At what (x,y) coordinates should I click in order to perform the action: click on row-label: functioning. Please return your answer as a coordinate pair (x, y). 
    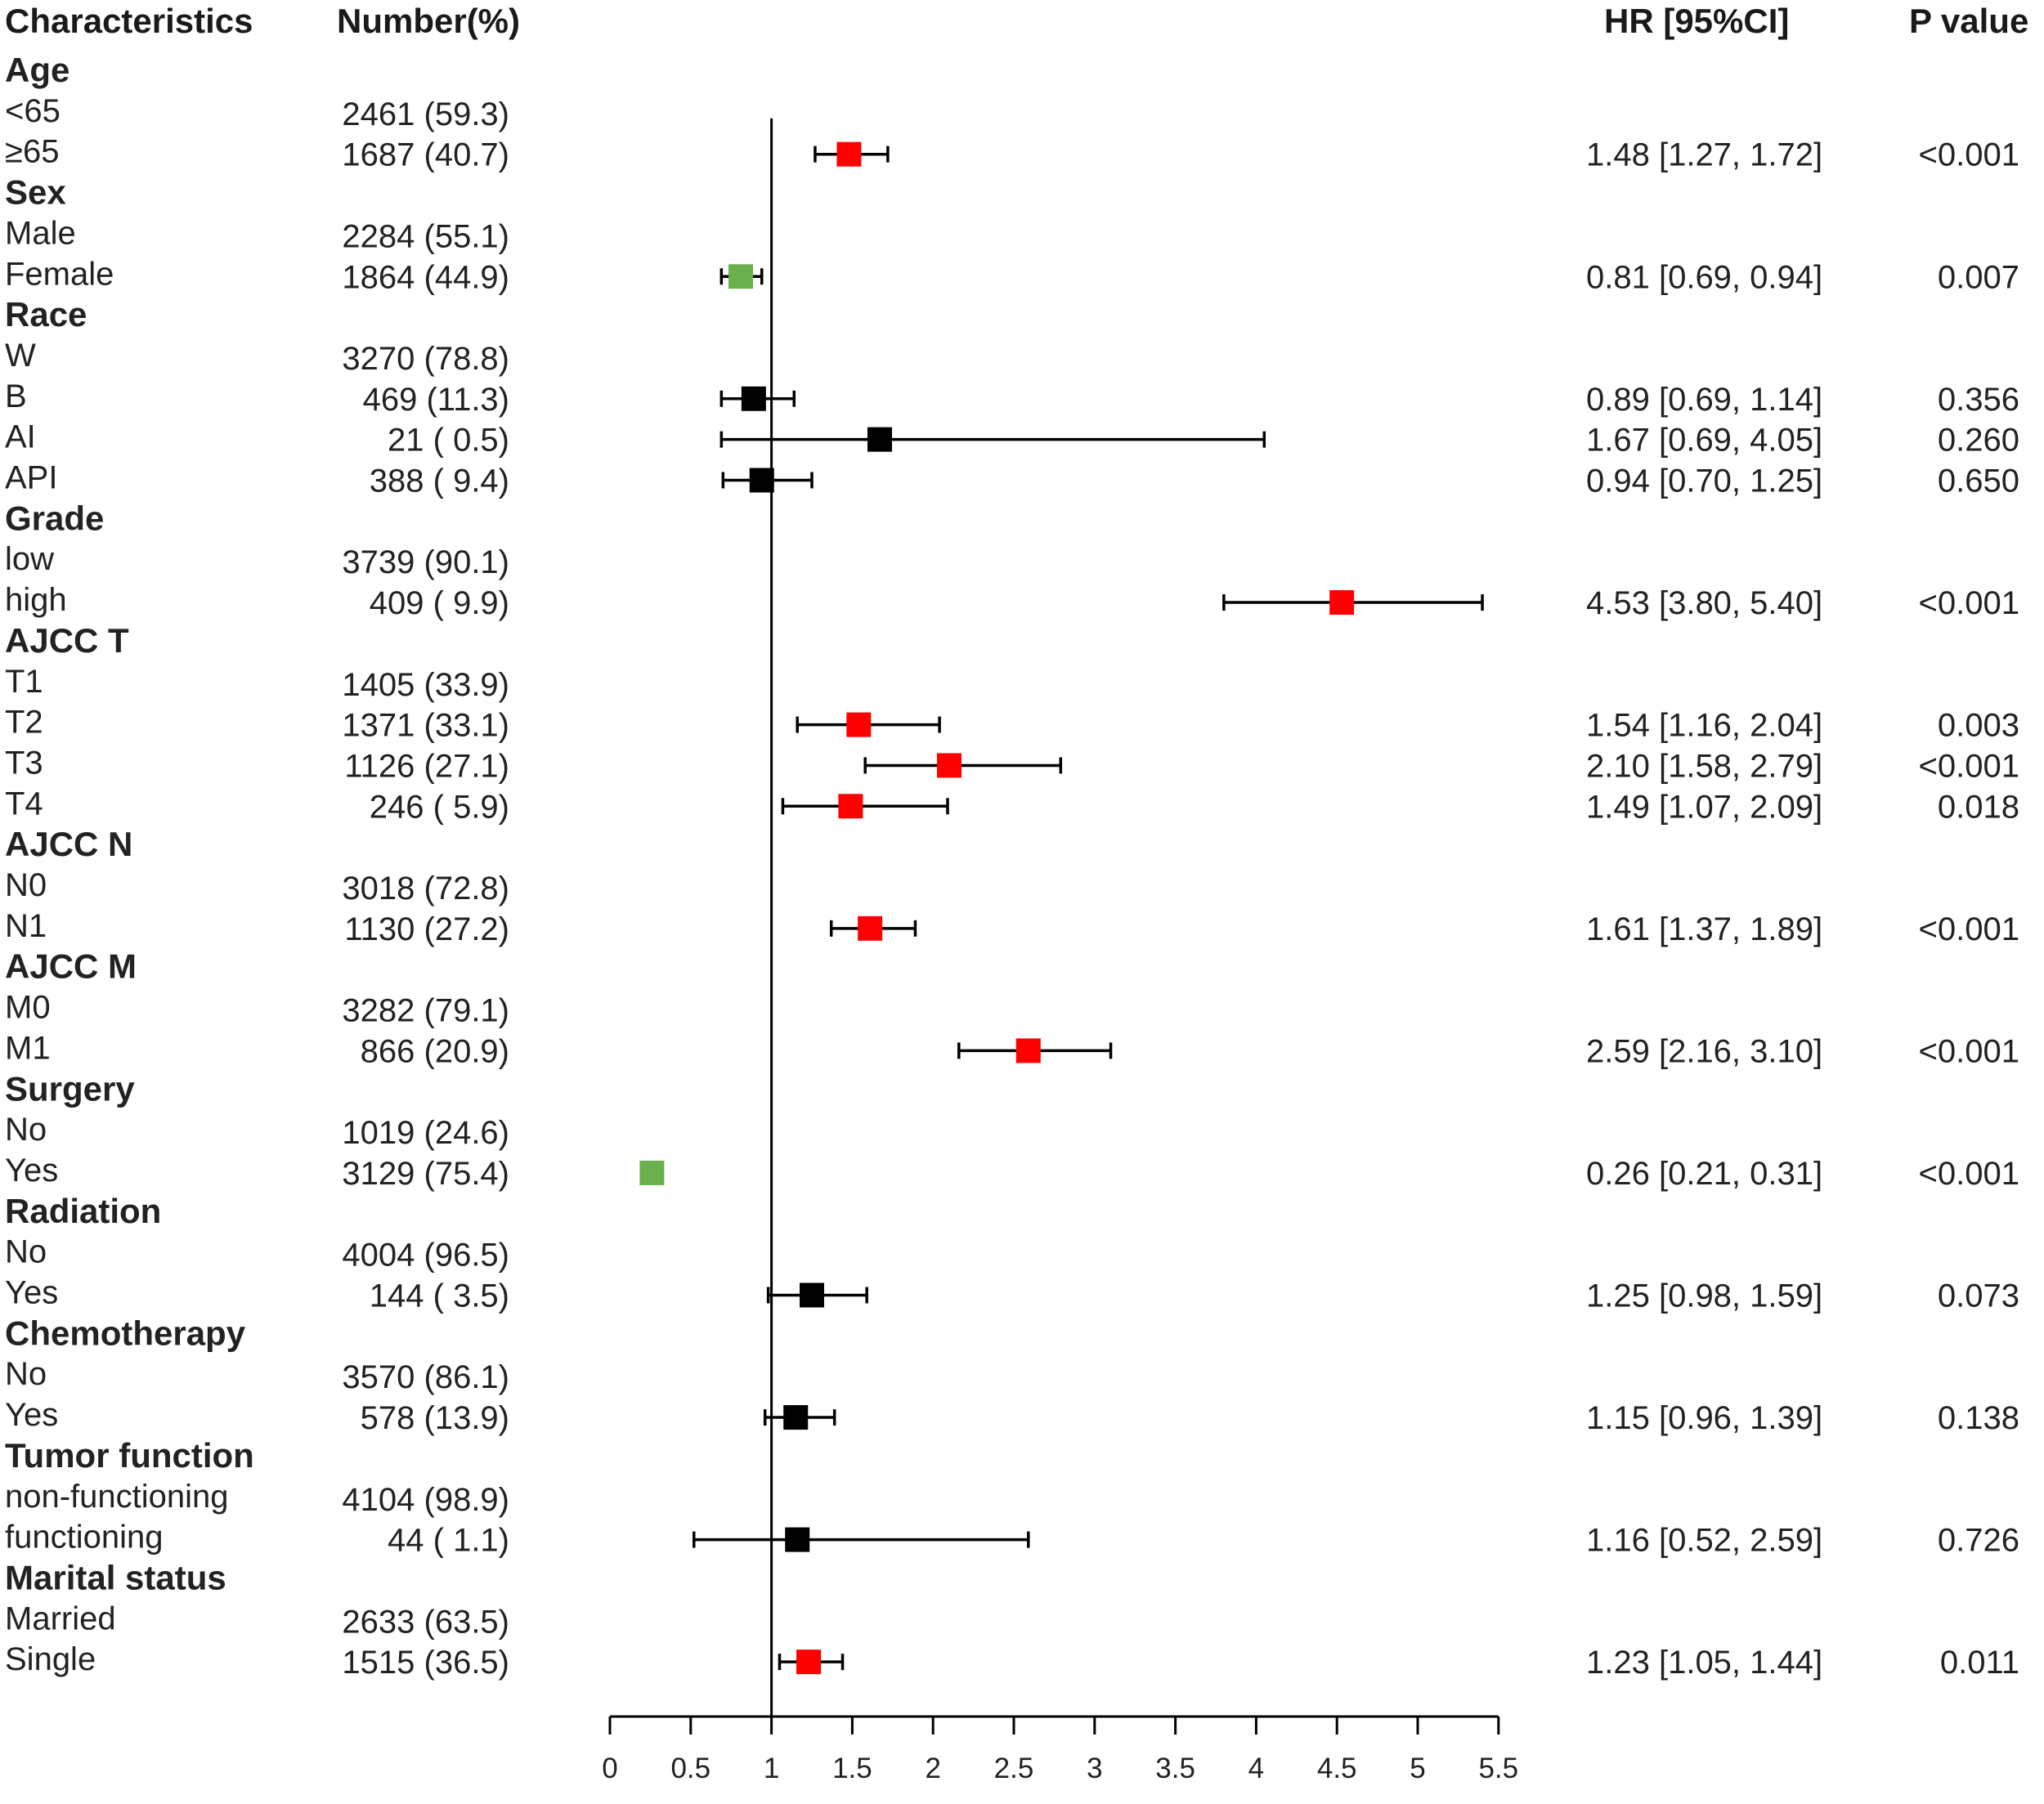
    Looking at the image, I should click on (84, 1538).